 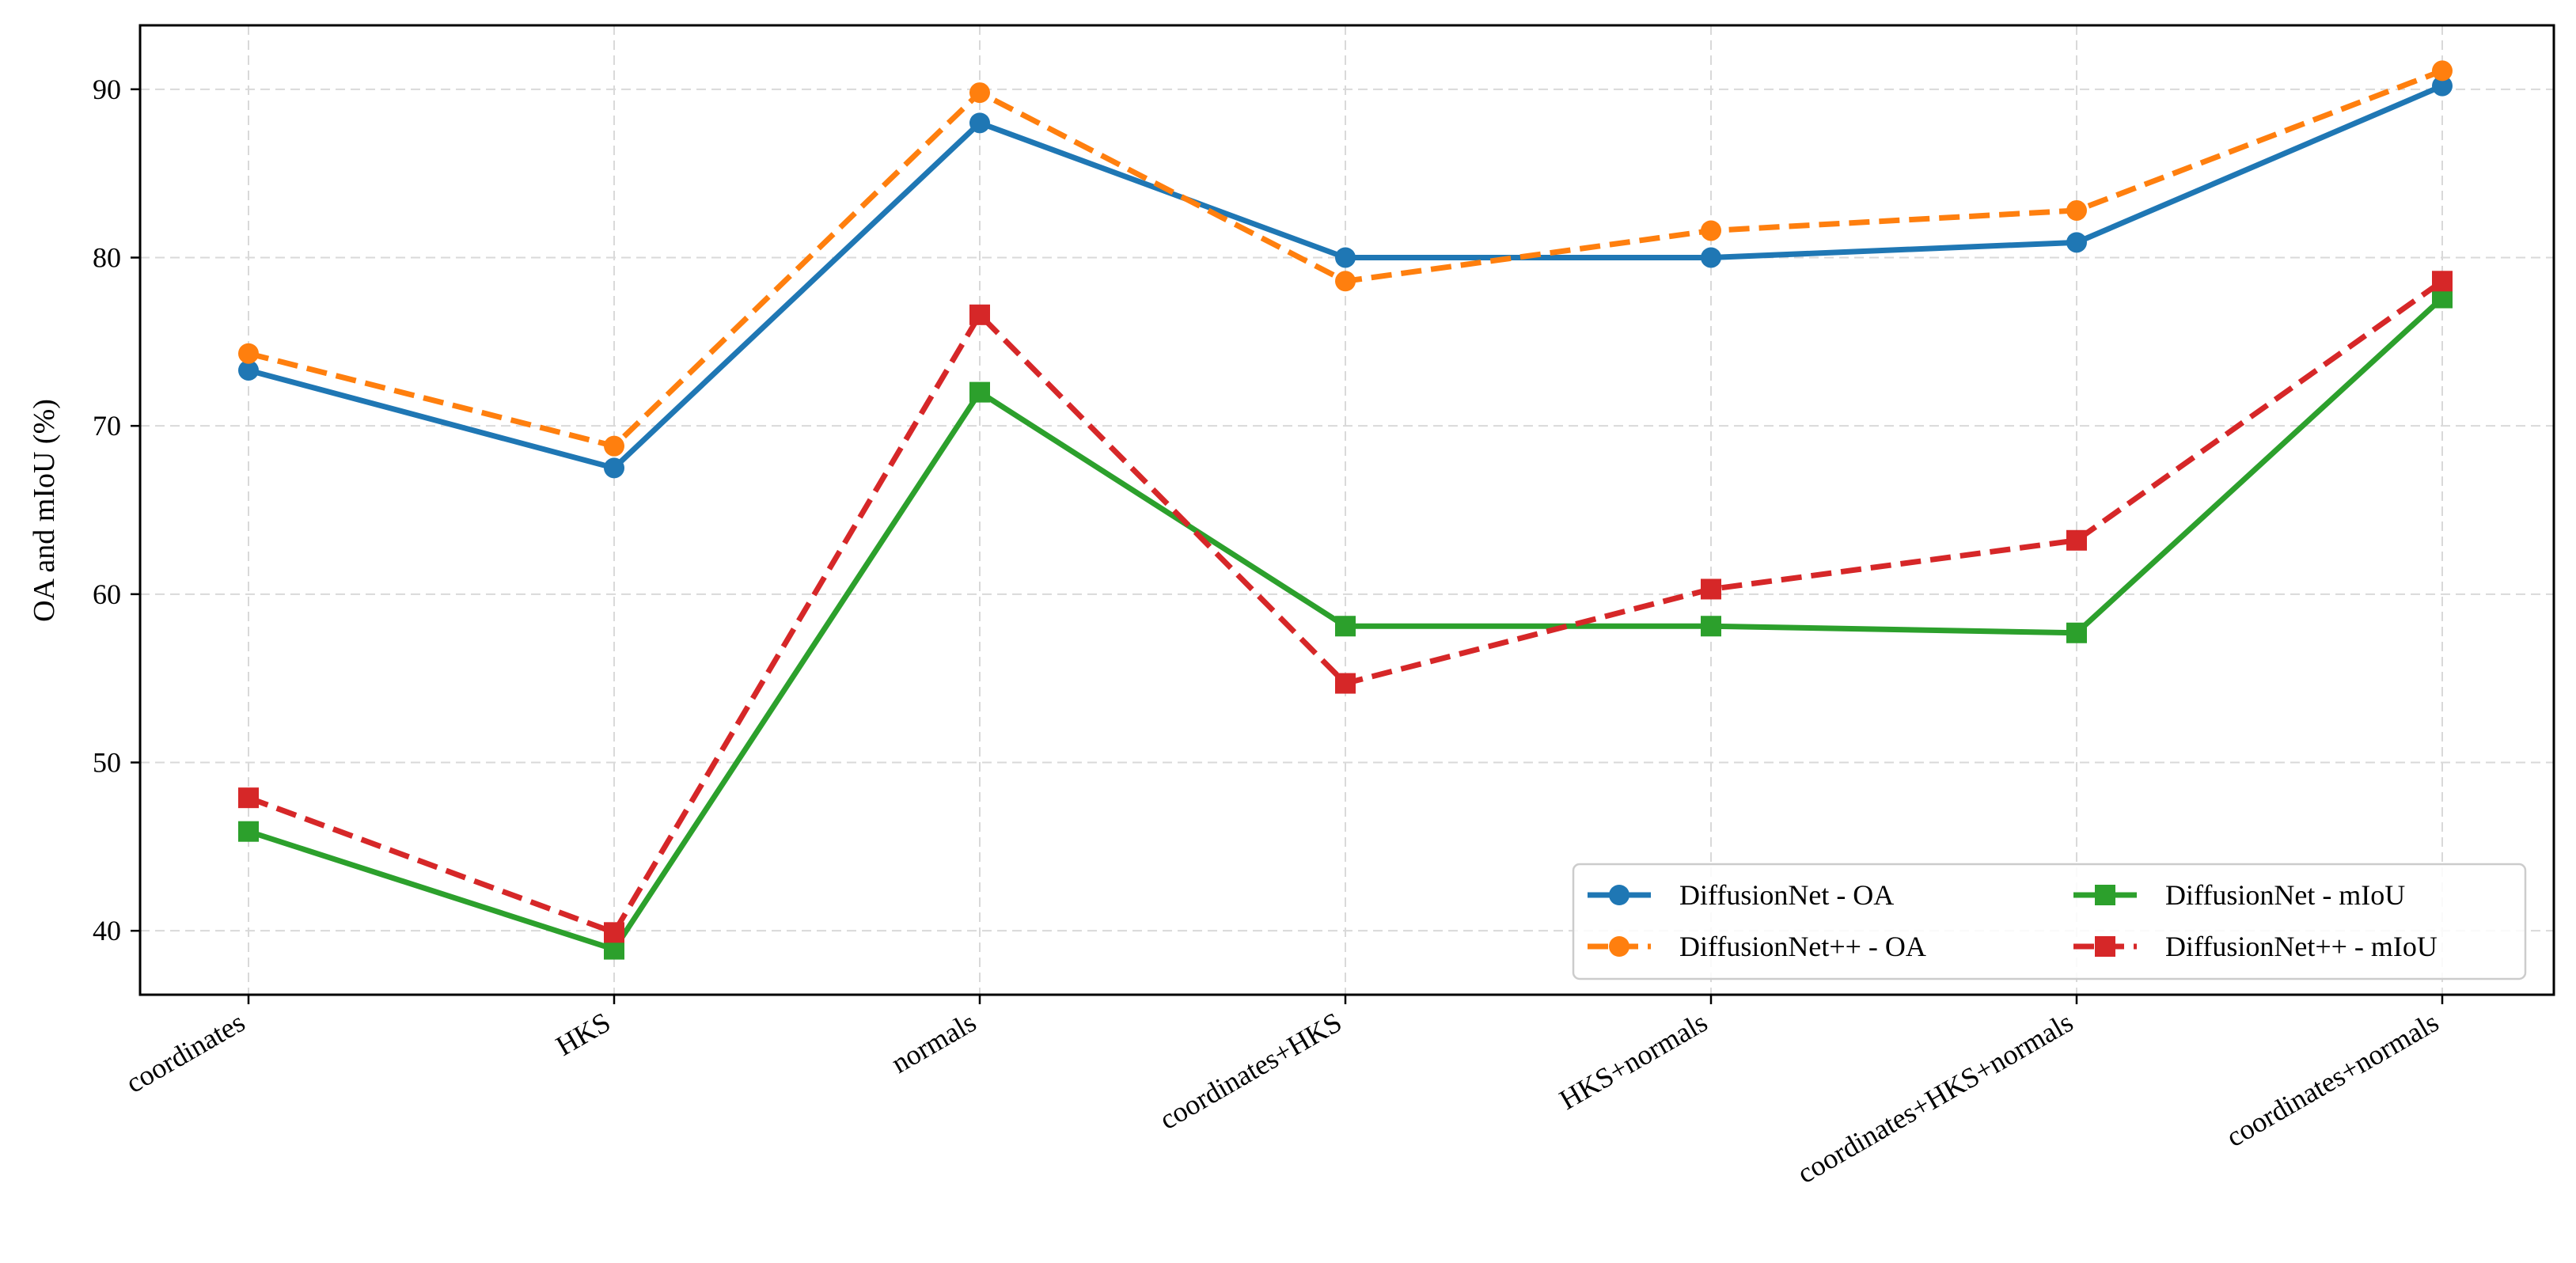 What do you see at coordinates (2442, 86) in the screenshot?
I see `point-diffusionnet-oa-coordinates-plus-normals` at bounding box center [2442, 86].